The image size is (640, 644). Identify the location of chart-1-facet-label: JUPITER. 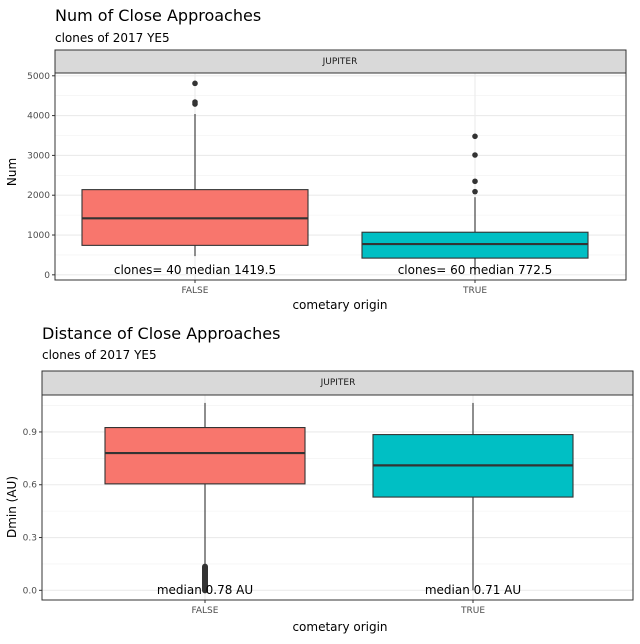
(340, 62).